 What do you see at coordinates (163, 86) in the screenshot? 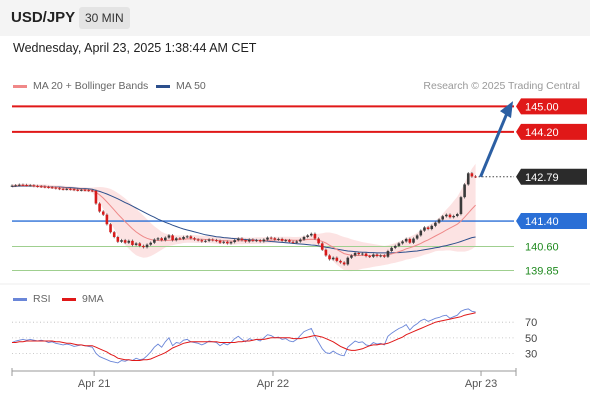
I see `legend-swatch-ma50` at bounding box center [163, 86].